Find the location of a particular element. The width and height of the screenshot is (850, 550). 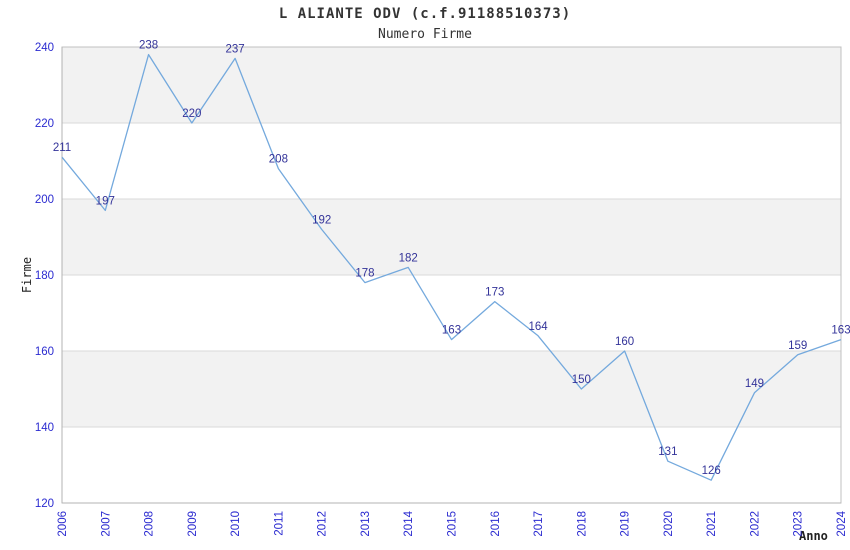

x-tick-label: 2006 is located at coordinates (63, 524).